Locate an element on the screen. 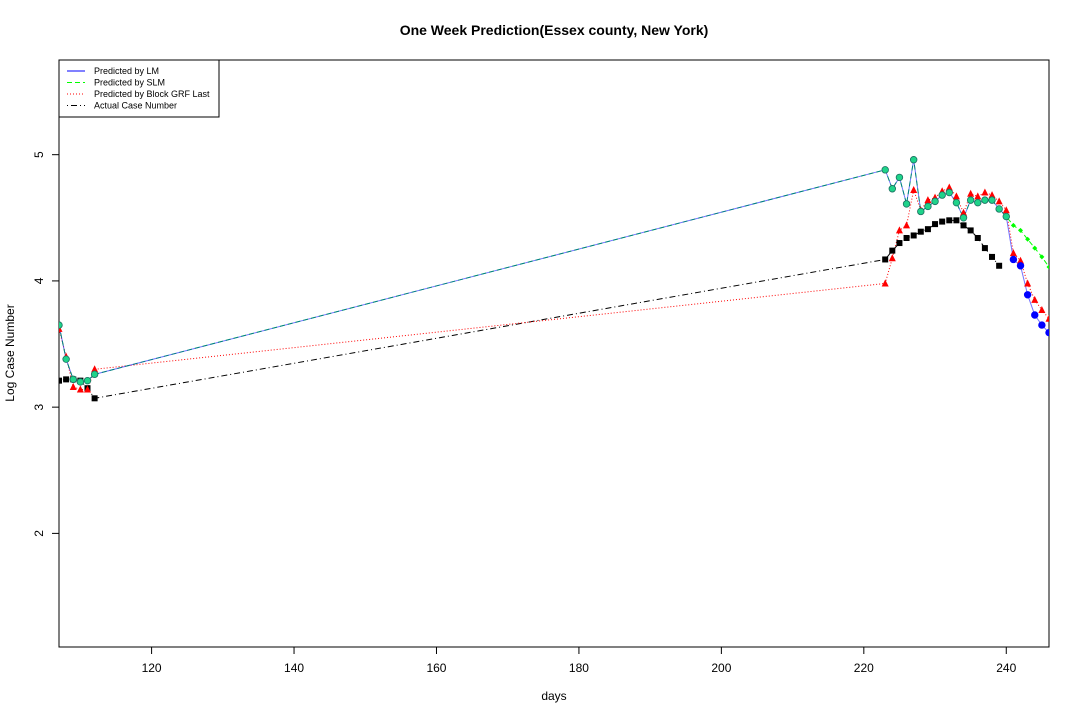  legend-label: Actual Case Number is located at coordinates (135, 106).